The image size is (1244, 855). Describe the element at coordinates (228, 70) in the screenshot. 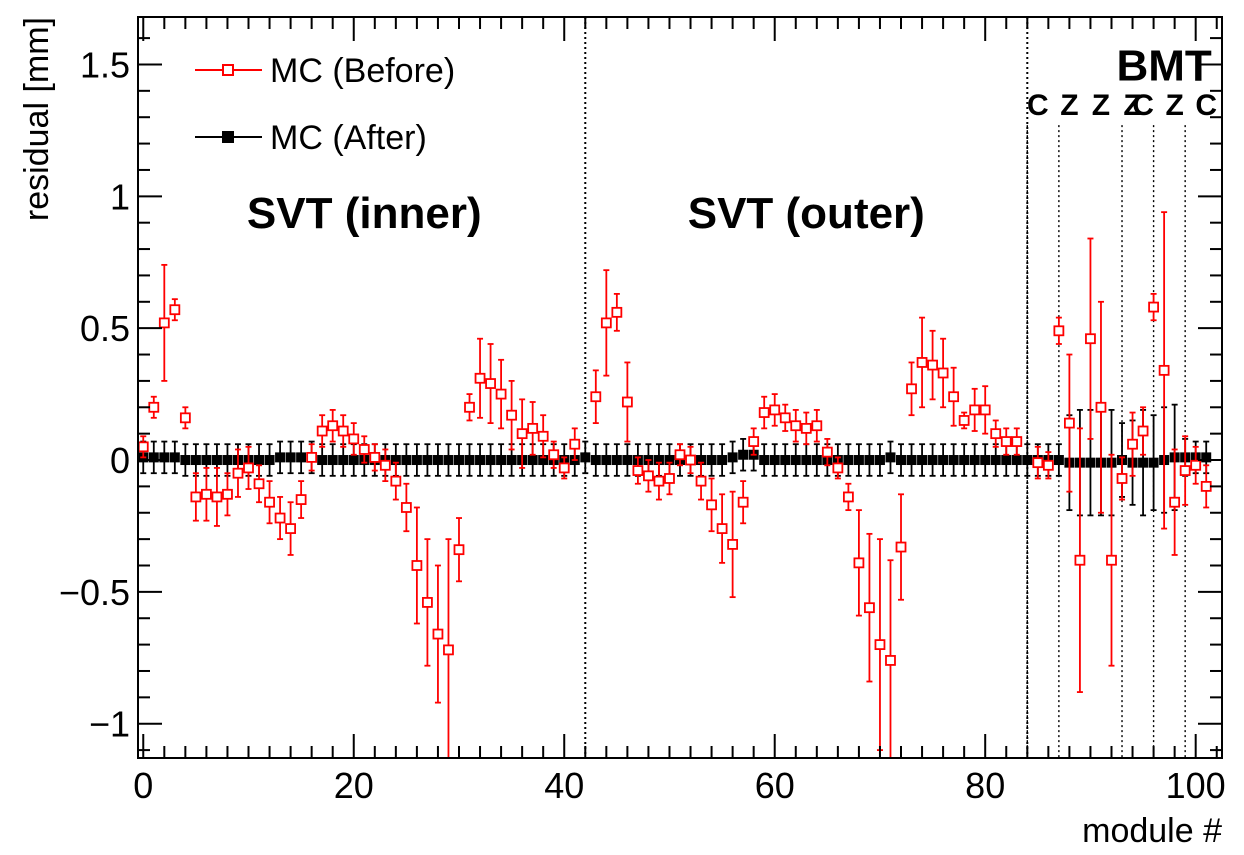

I see `legend-marker-before` at that location.